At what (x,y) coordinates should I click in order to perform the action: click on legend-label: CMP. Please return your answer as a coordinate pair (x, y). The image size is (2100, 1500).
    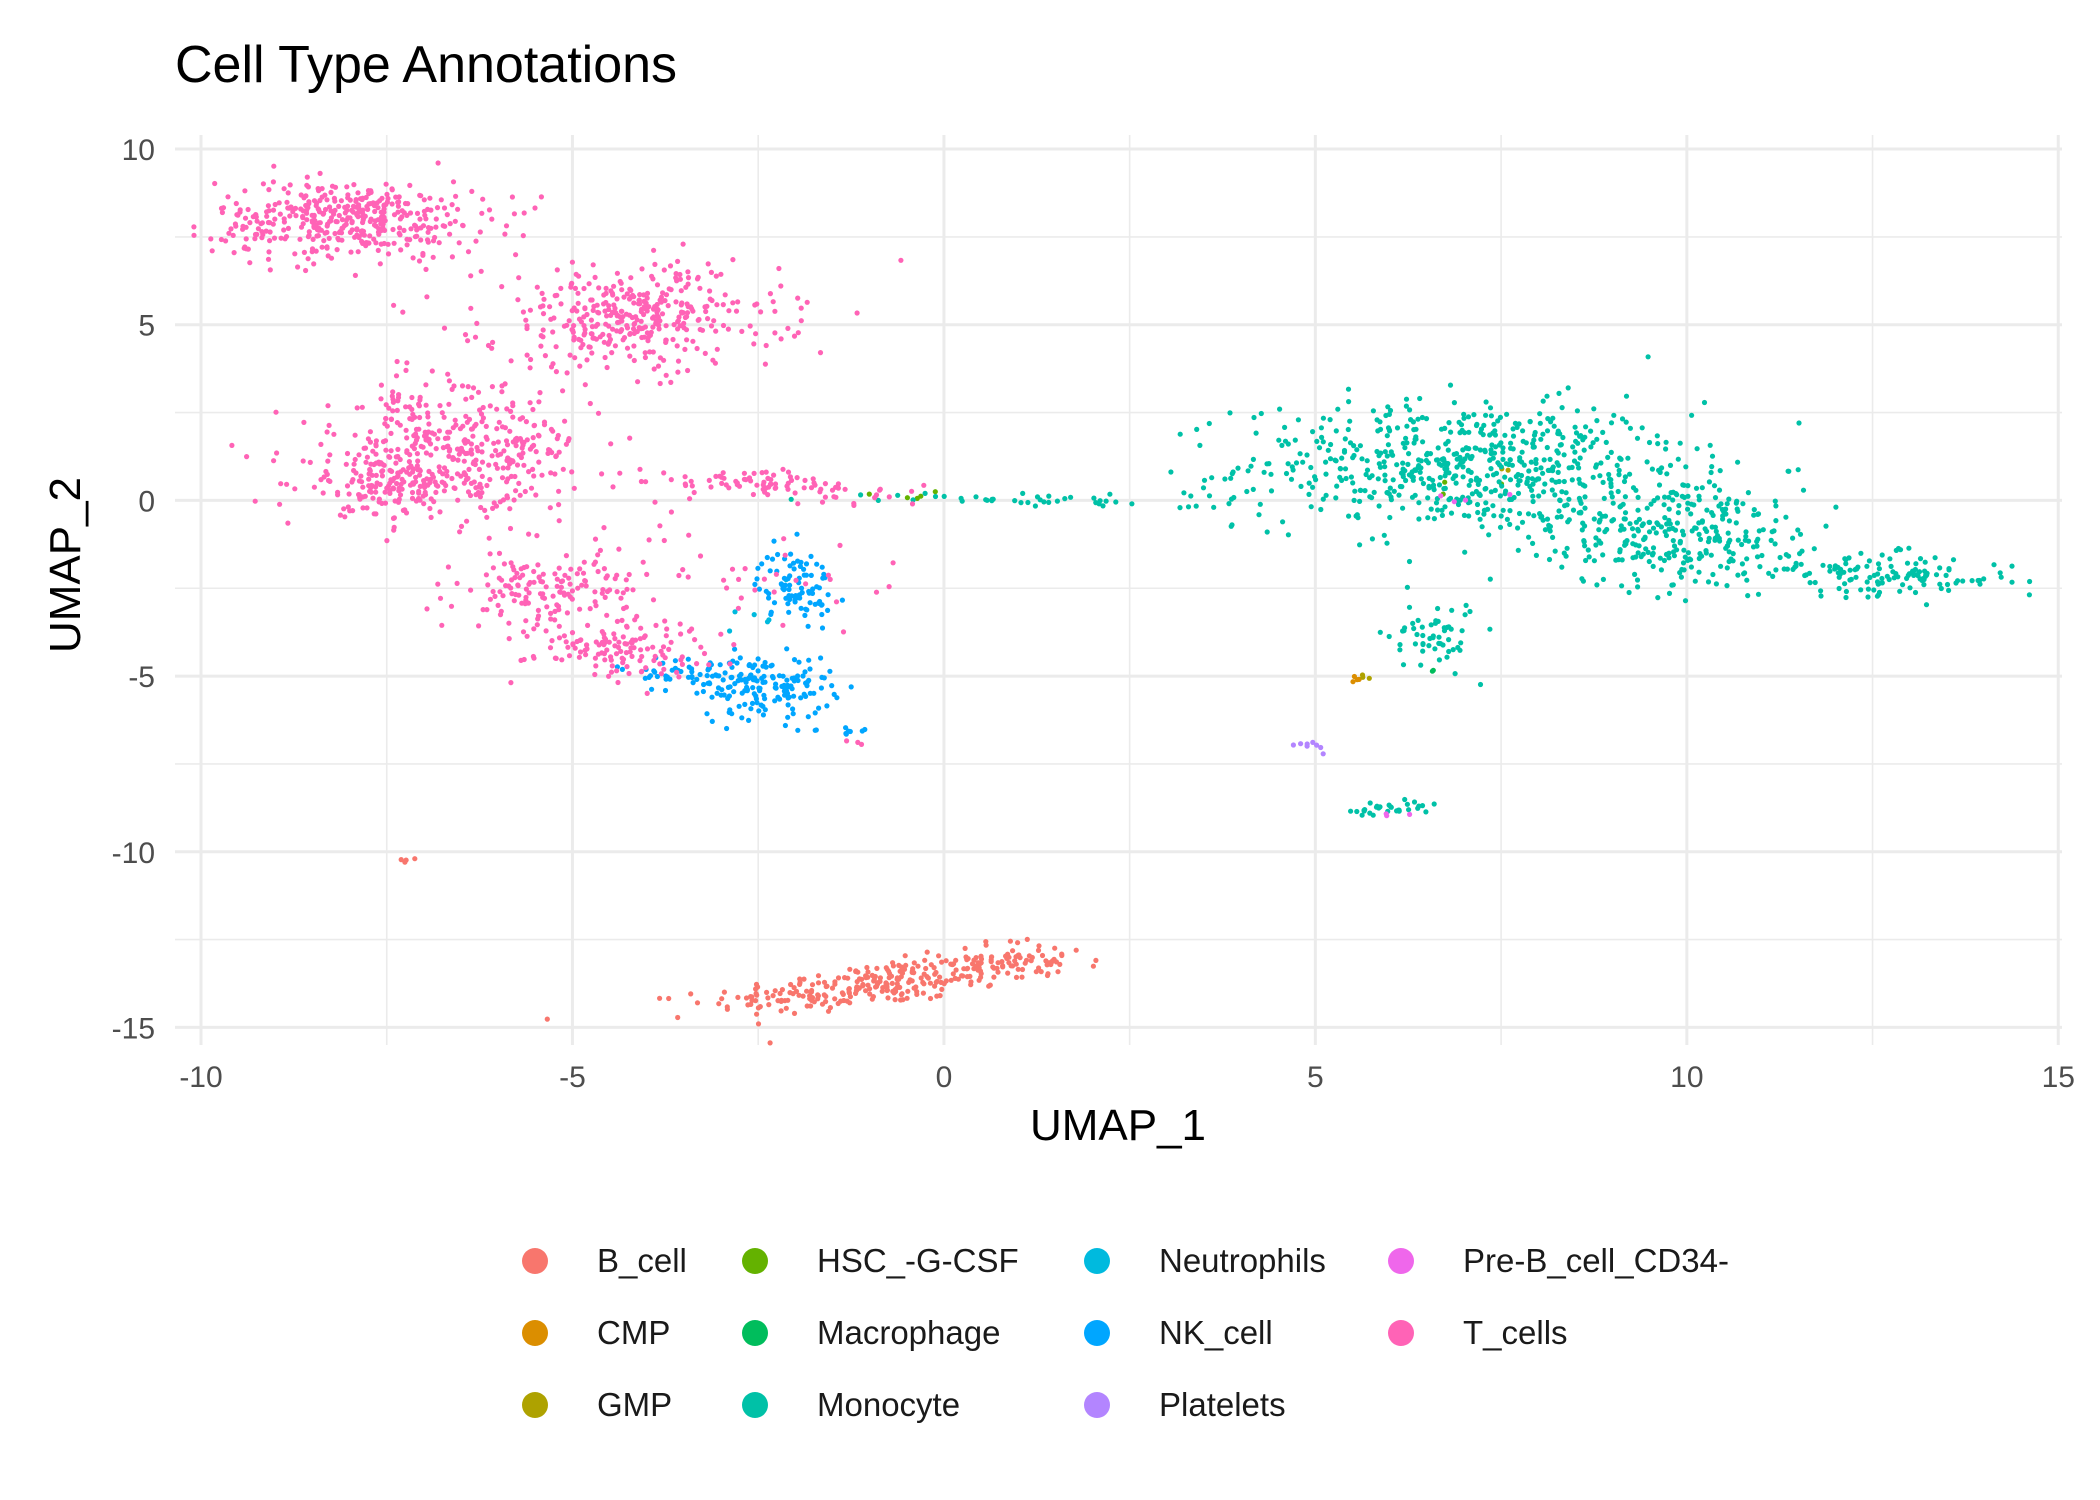
    Looking at the image, I should click on (633, 1332).